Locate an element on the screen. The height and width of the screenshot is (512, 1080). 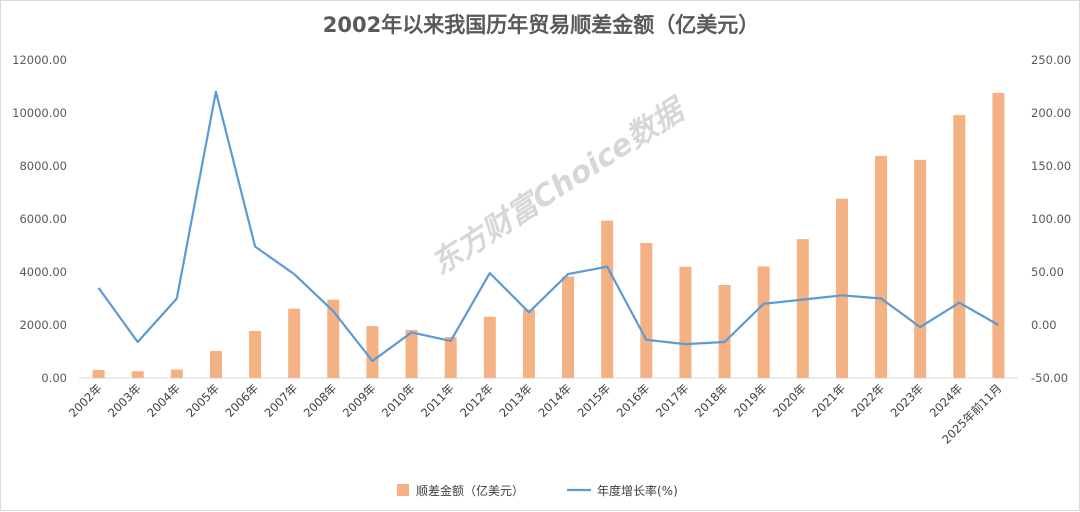
legend-swatch-bars is located at coordinates (403, 490).